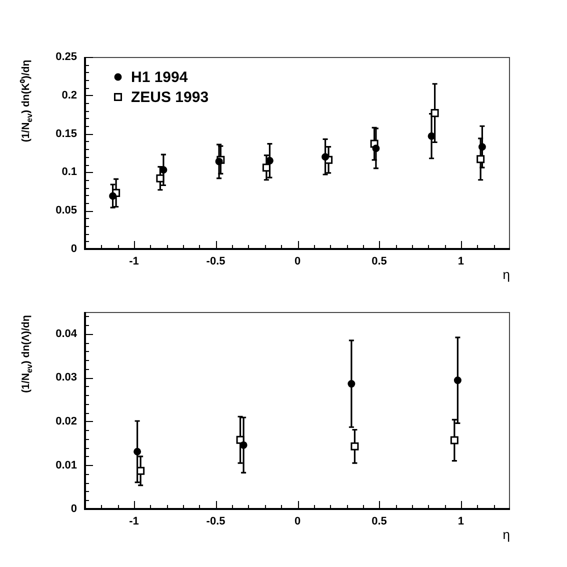 This screenshot has width=567, height=567. Describe the element at coordinates (66, 210) in the screenshot. I see `y-tick-label: 0.05` at that location.